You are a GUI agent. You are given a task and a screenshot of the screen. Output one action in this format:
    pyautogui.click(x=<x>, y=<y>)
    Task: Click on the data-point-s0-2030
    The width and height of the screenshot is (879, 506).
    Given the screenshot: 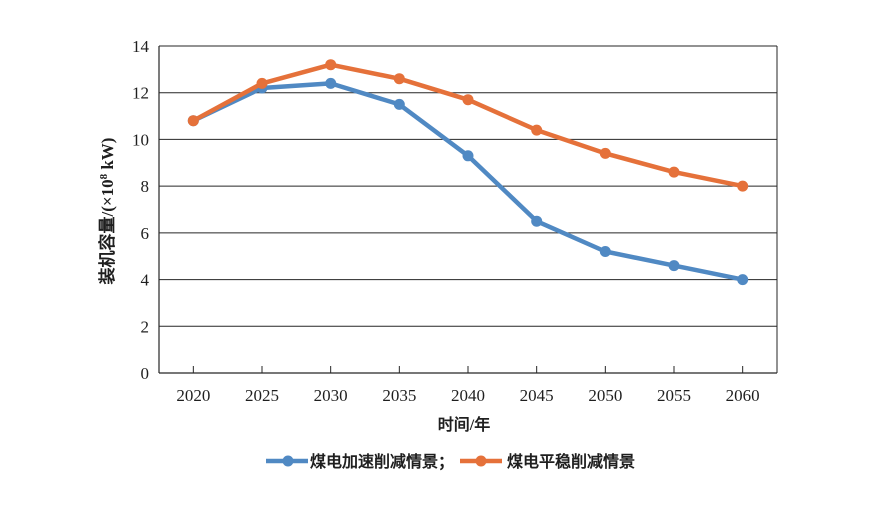 What is the action you would take?
    pyautogui.click(x=331, y=83)
    